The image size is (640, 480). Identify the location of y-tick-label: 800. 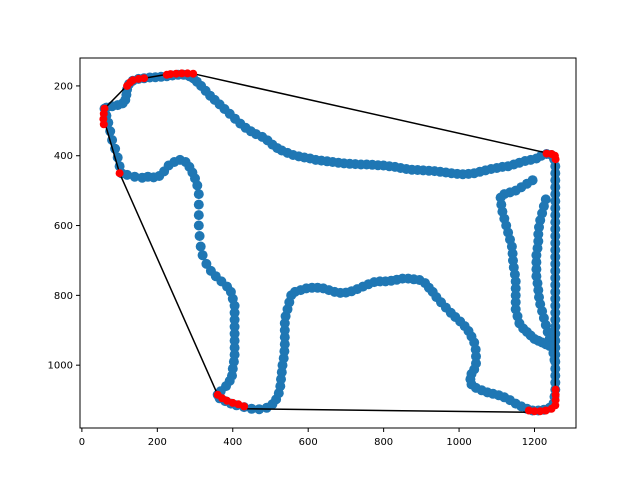
(63, 296).